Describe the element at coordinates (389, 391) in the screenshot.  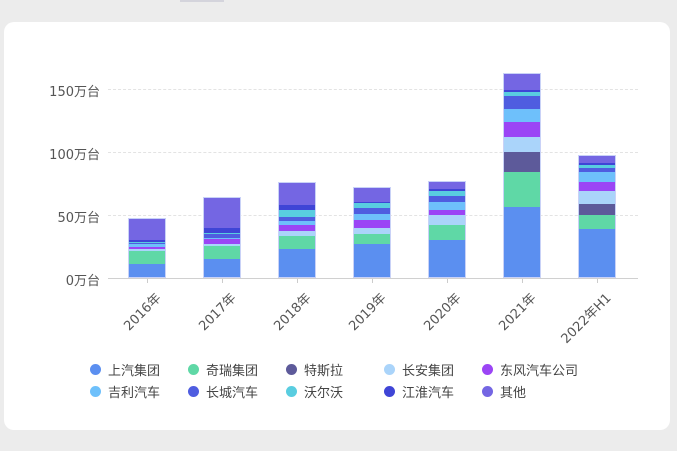
I see `legend-dot-icon` at that location.